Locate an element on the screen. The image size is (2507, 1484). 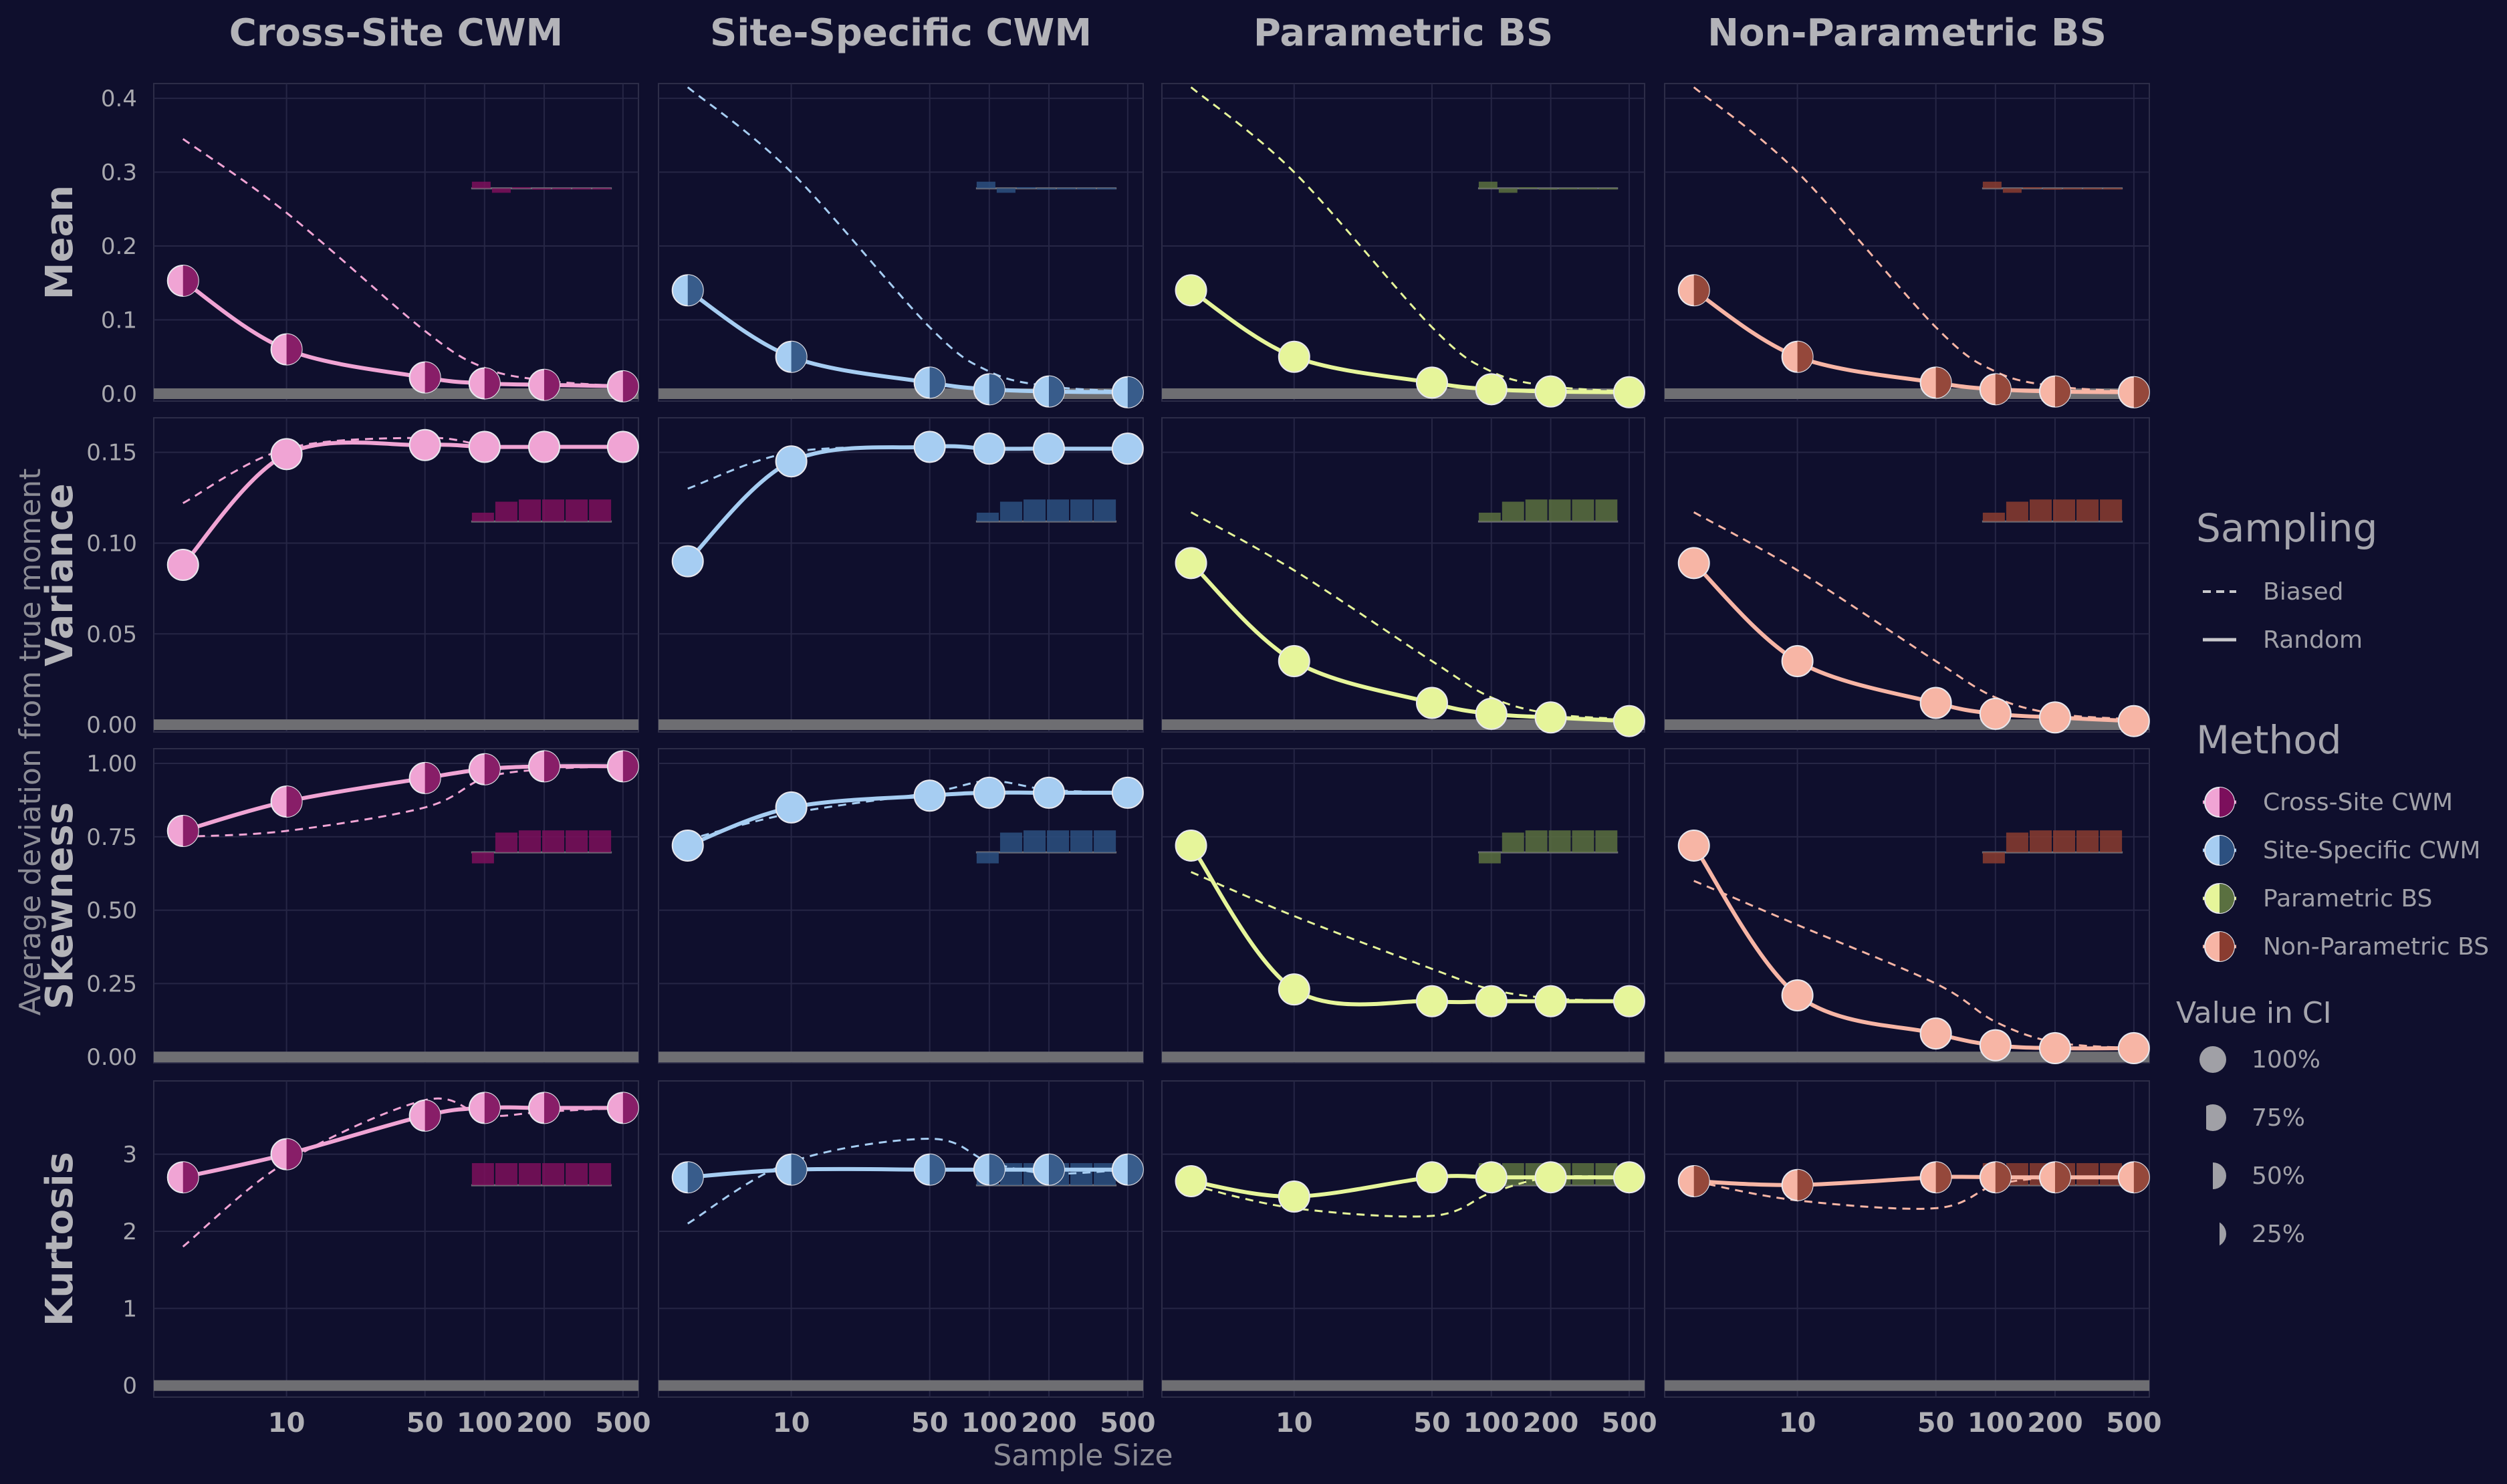
y-tick-label: 0.00 is located at coordinates (111, 1057).